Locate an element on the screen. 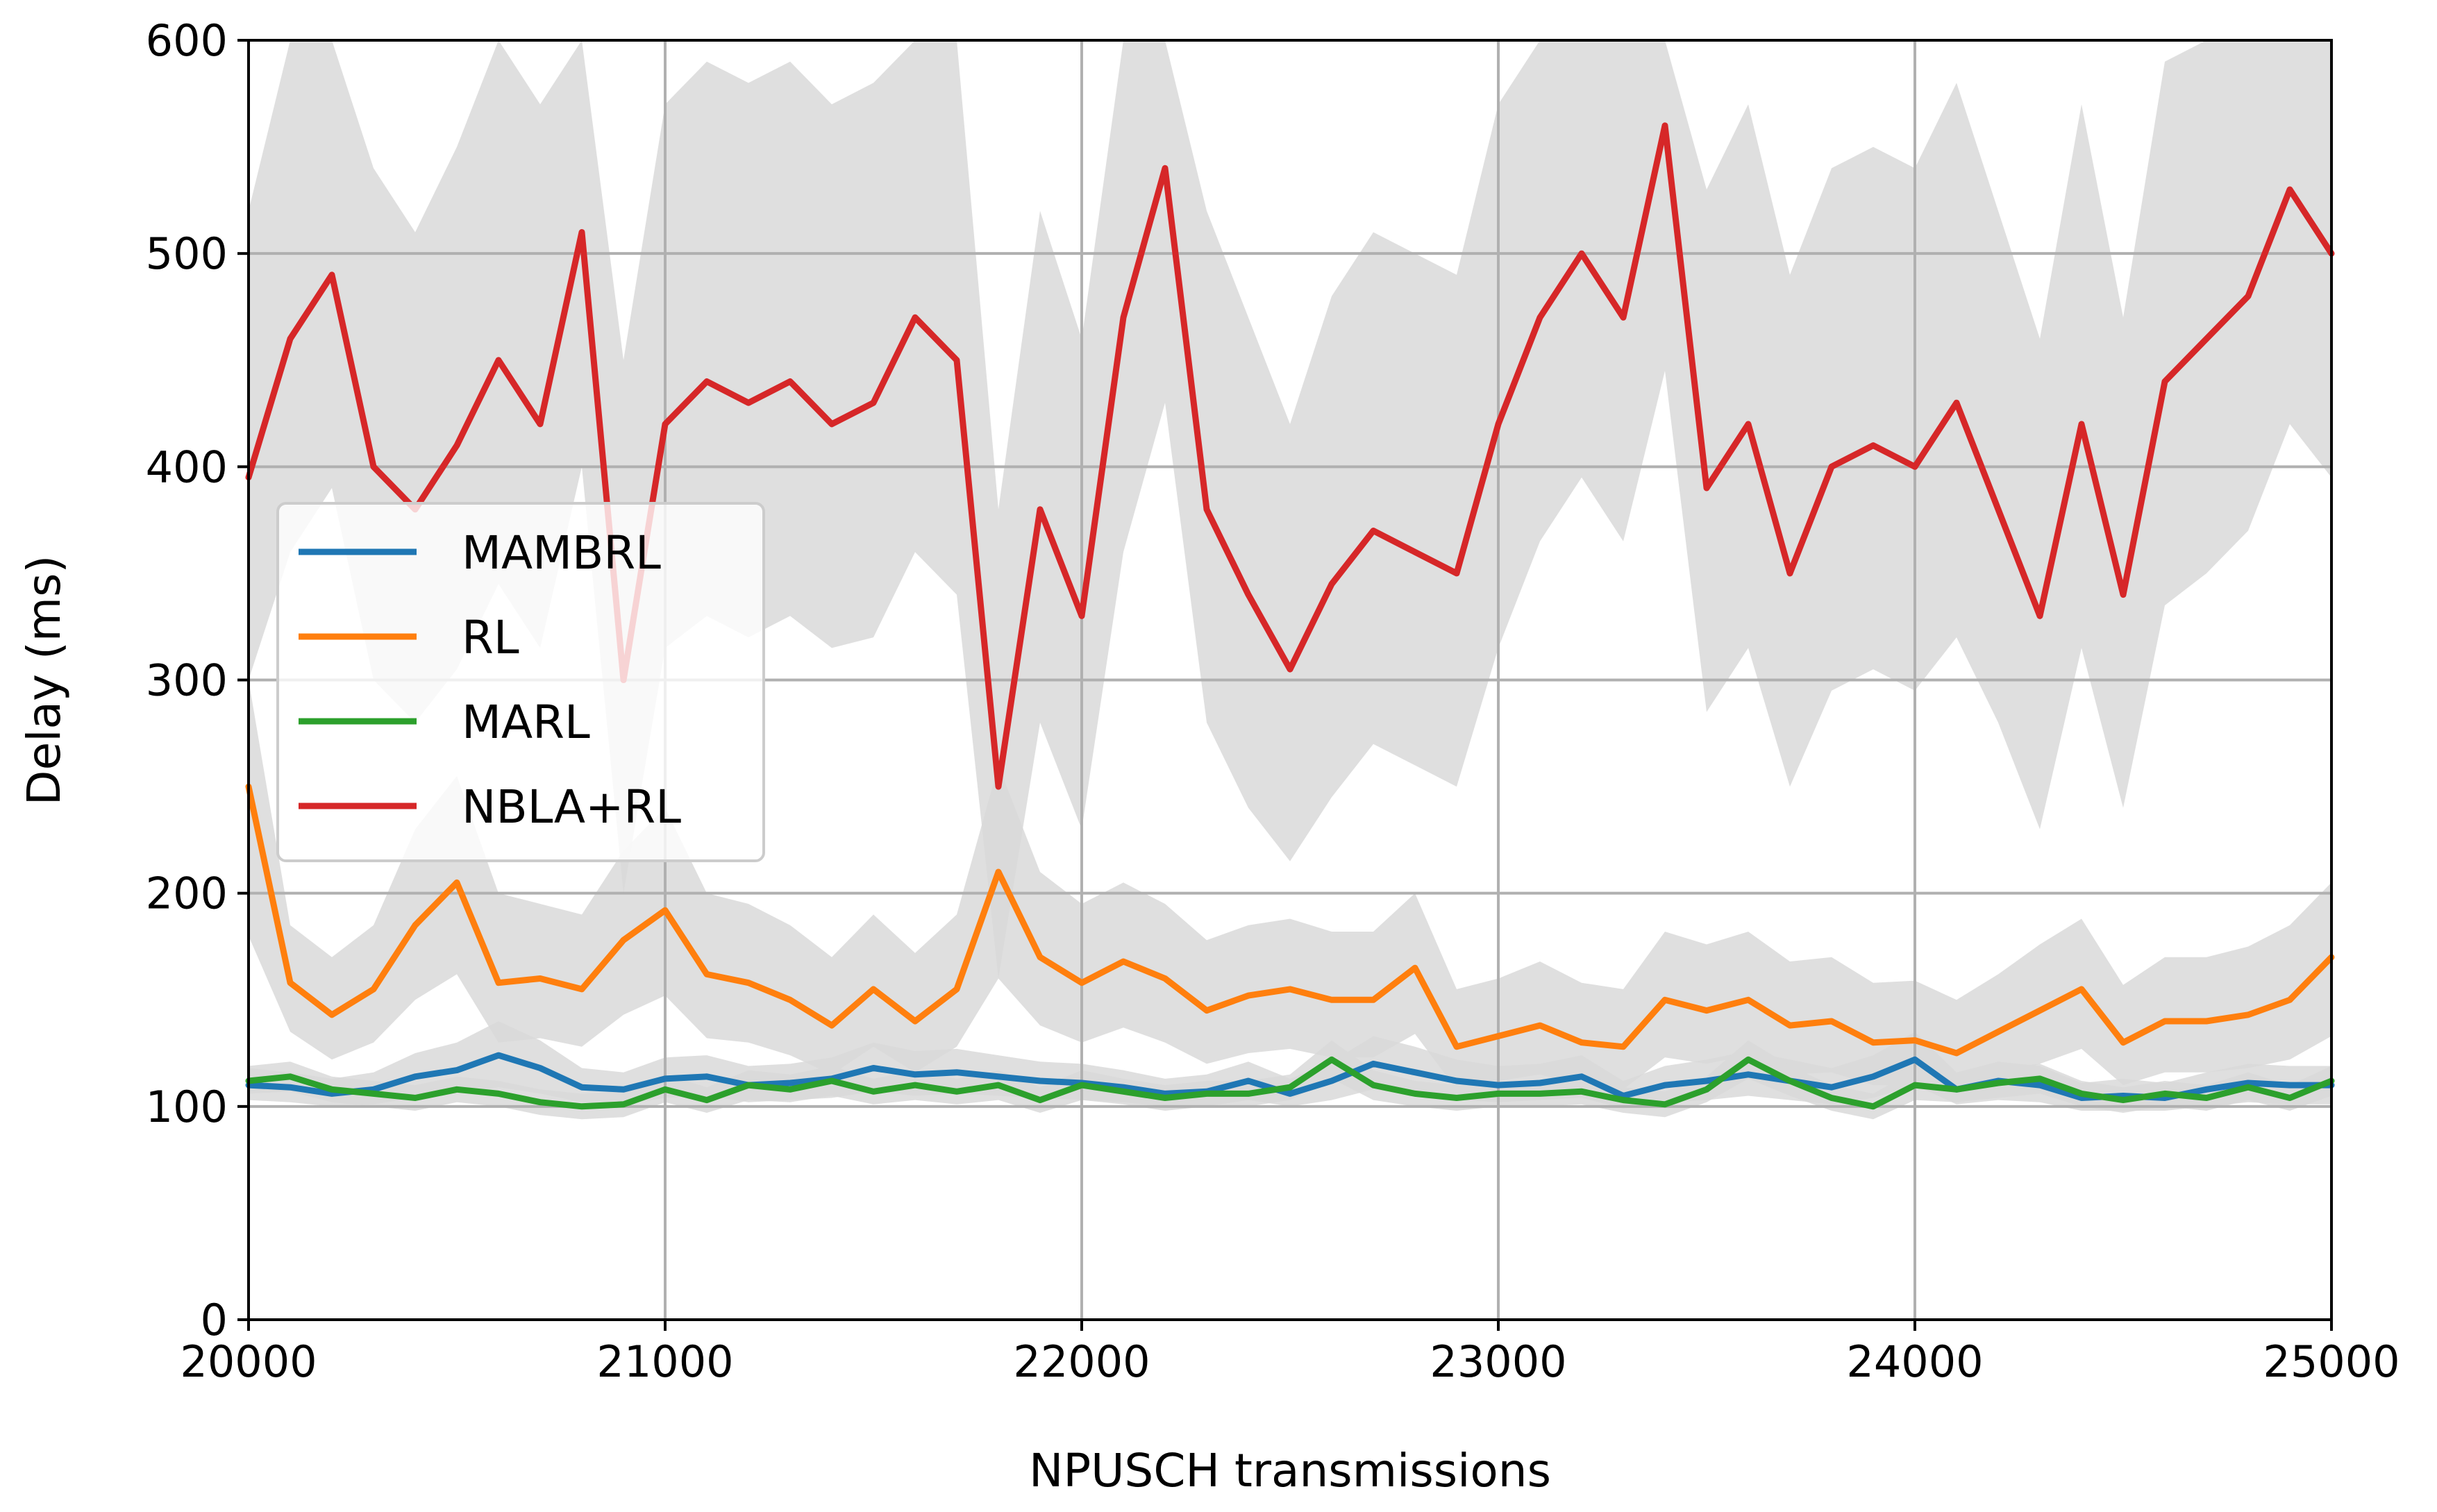 This screenshot has height=1512, width=2437. y-tick-label: 300 is located at coordinates (187, 680).